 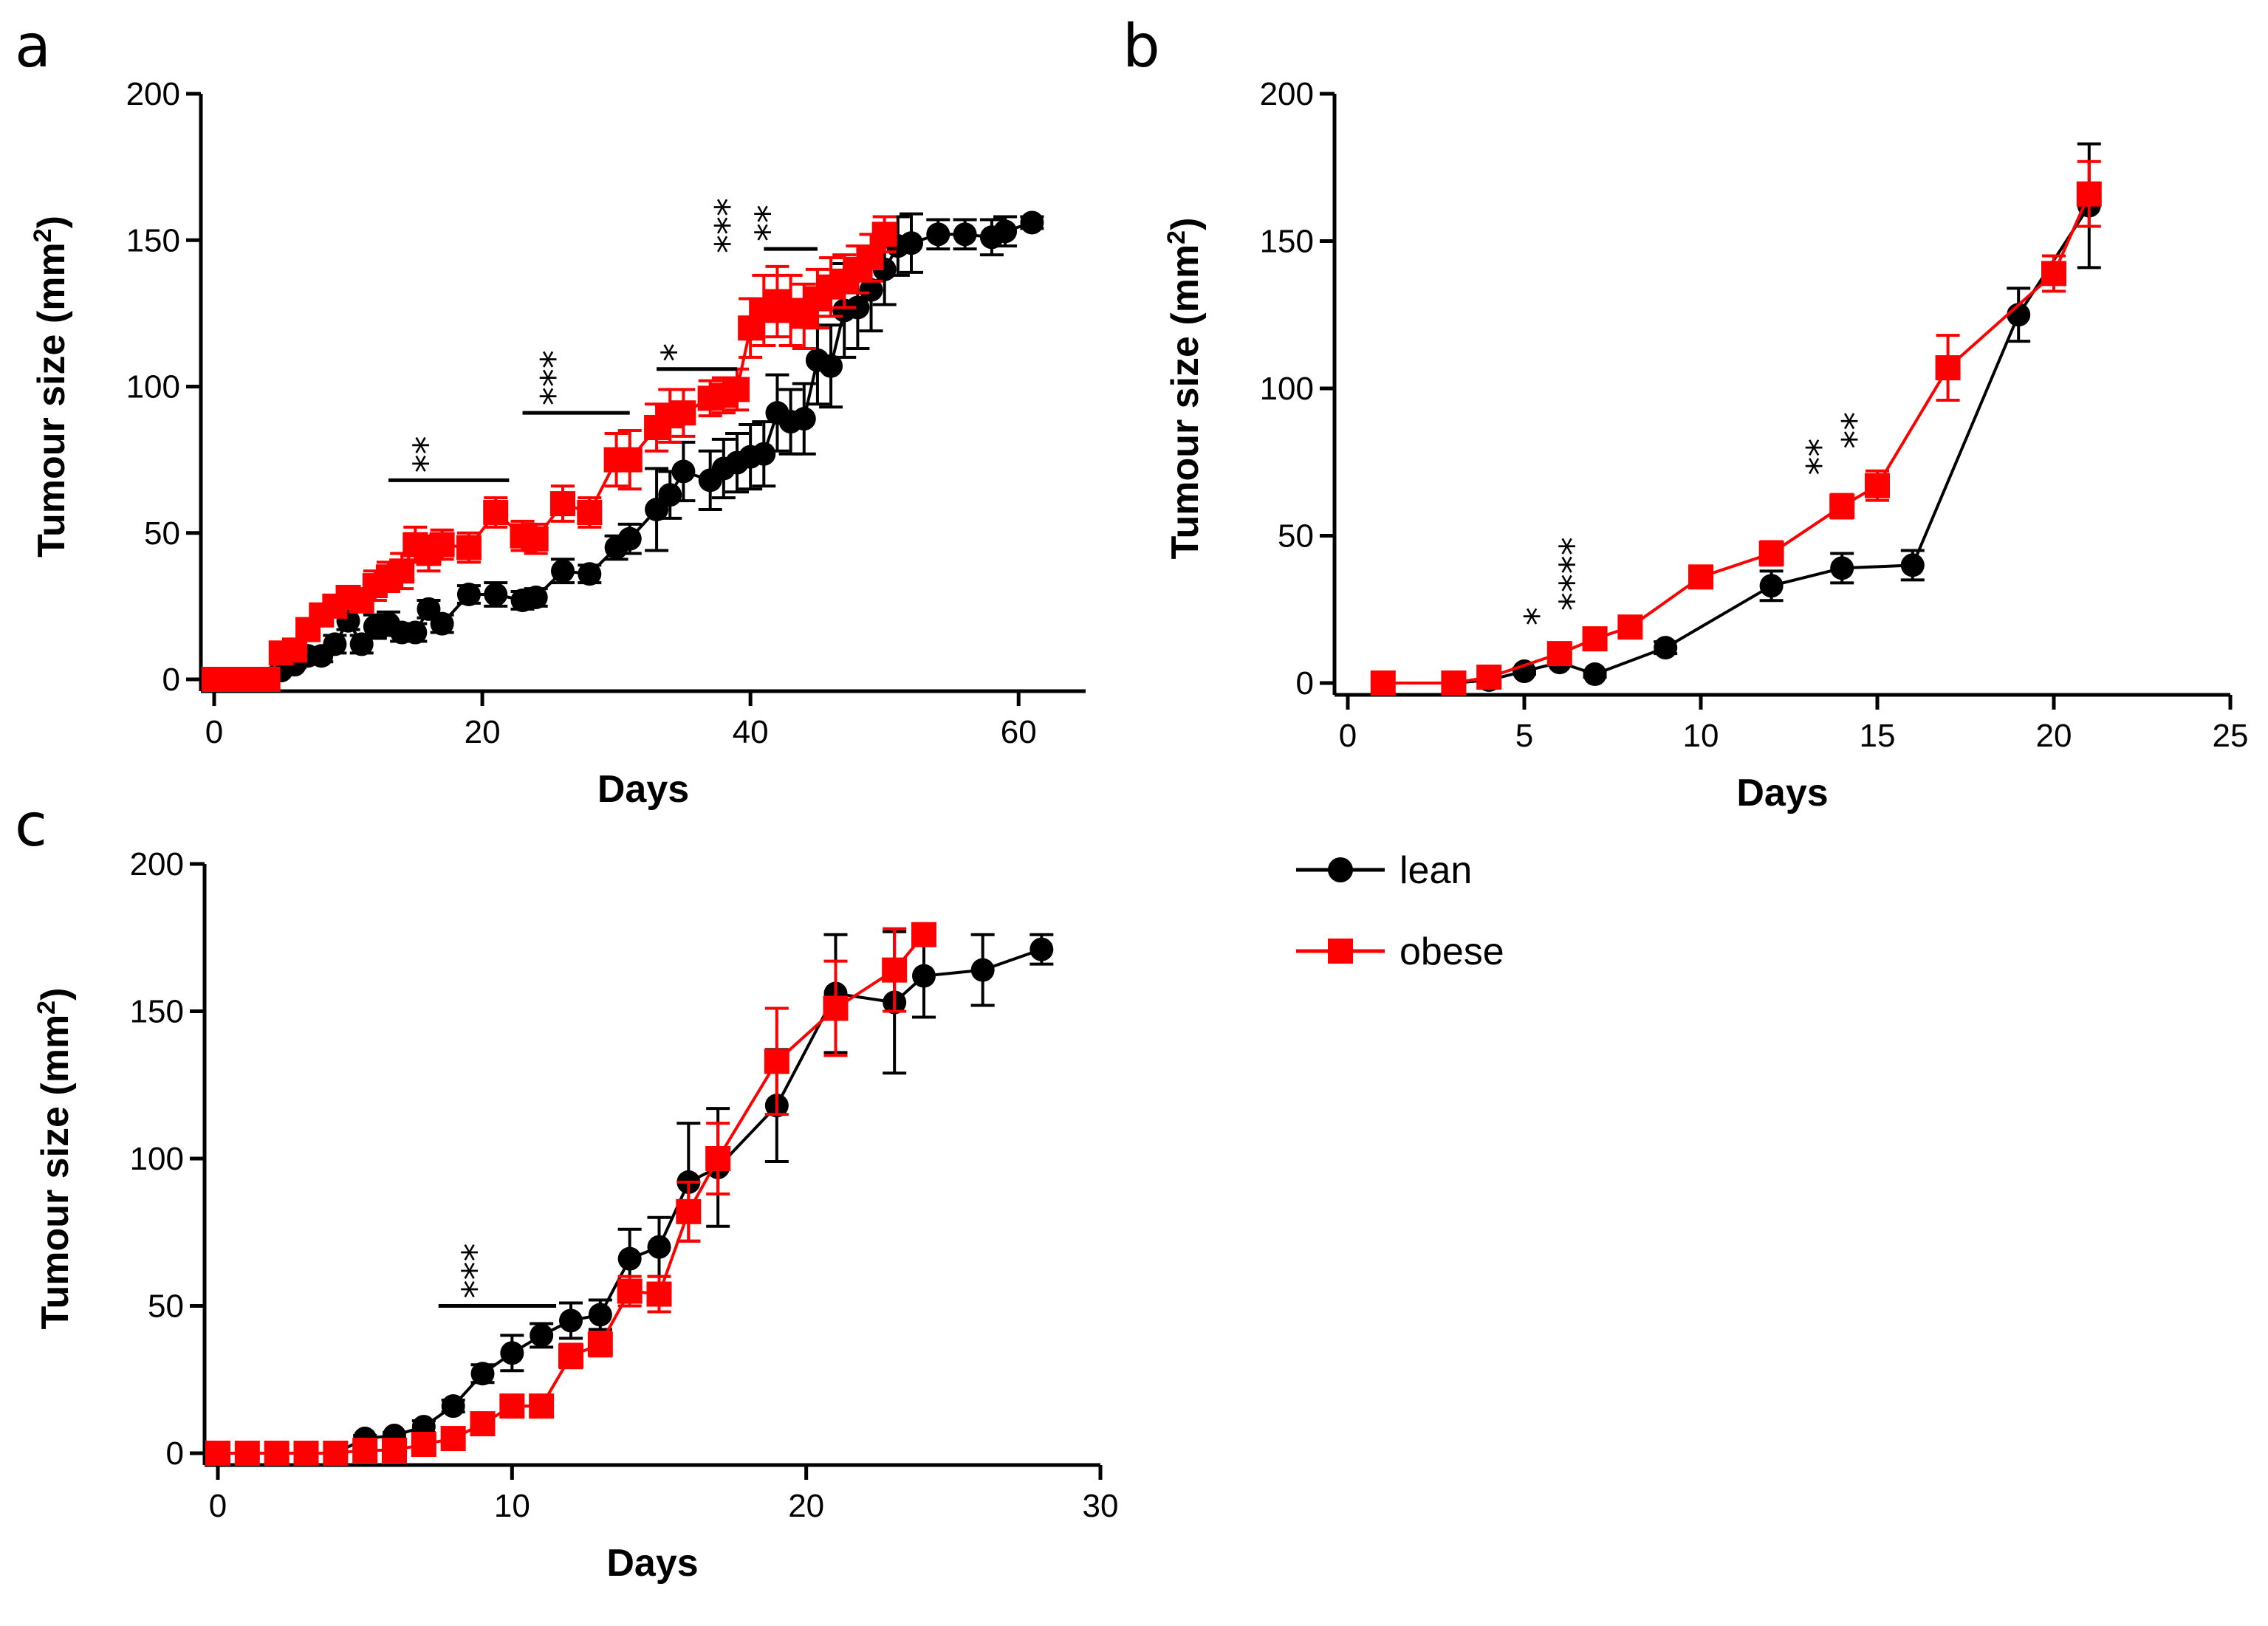 I want to click on panel-label-b: b, so click(x=1141, y=46).